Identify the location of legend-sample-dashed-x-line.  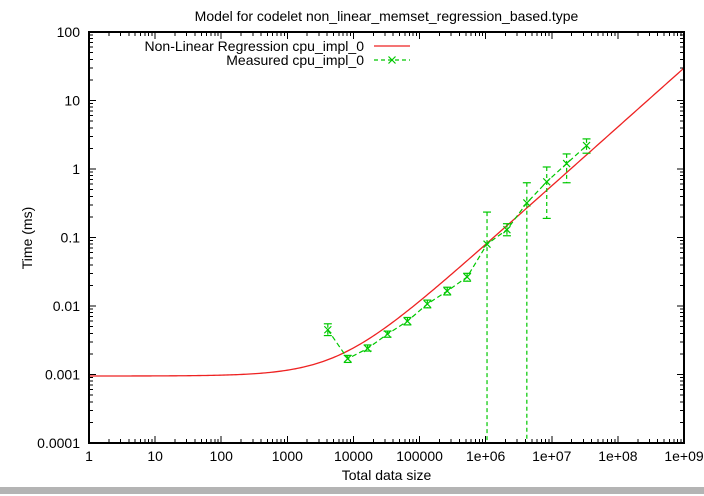
(392, 60).